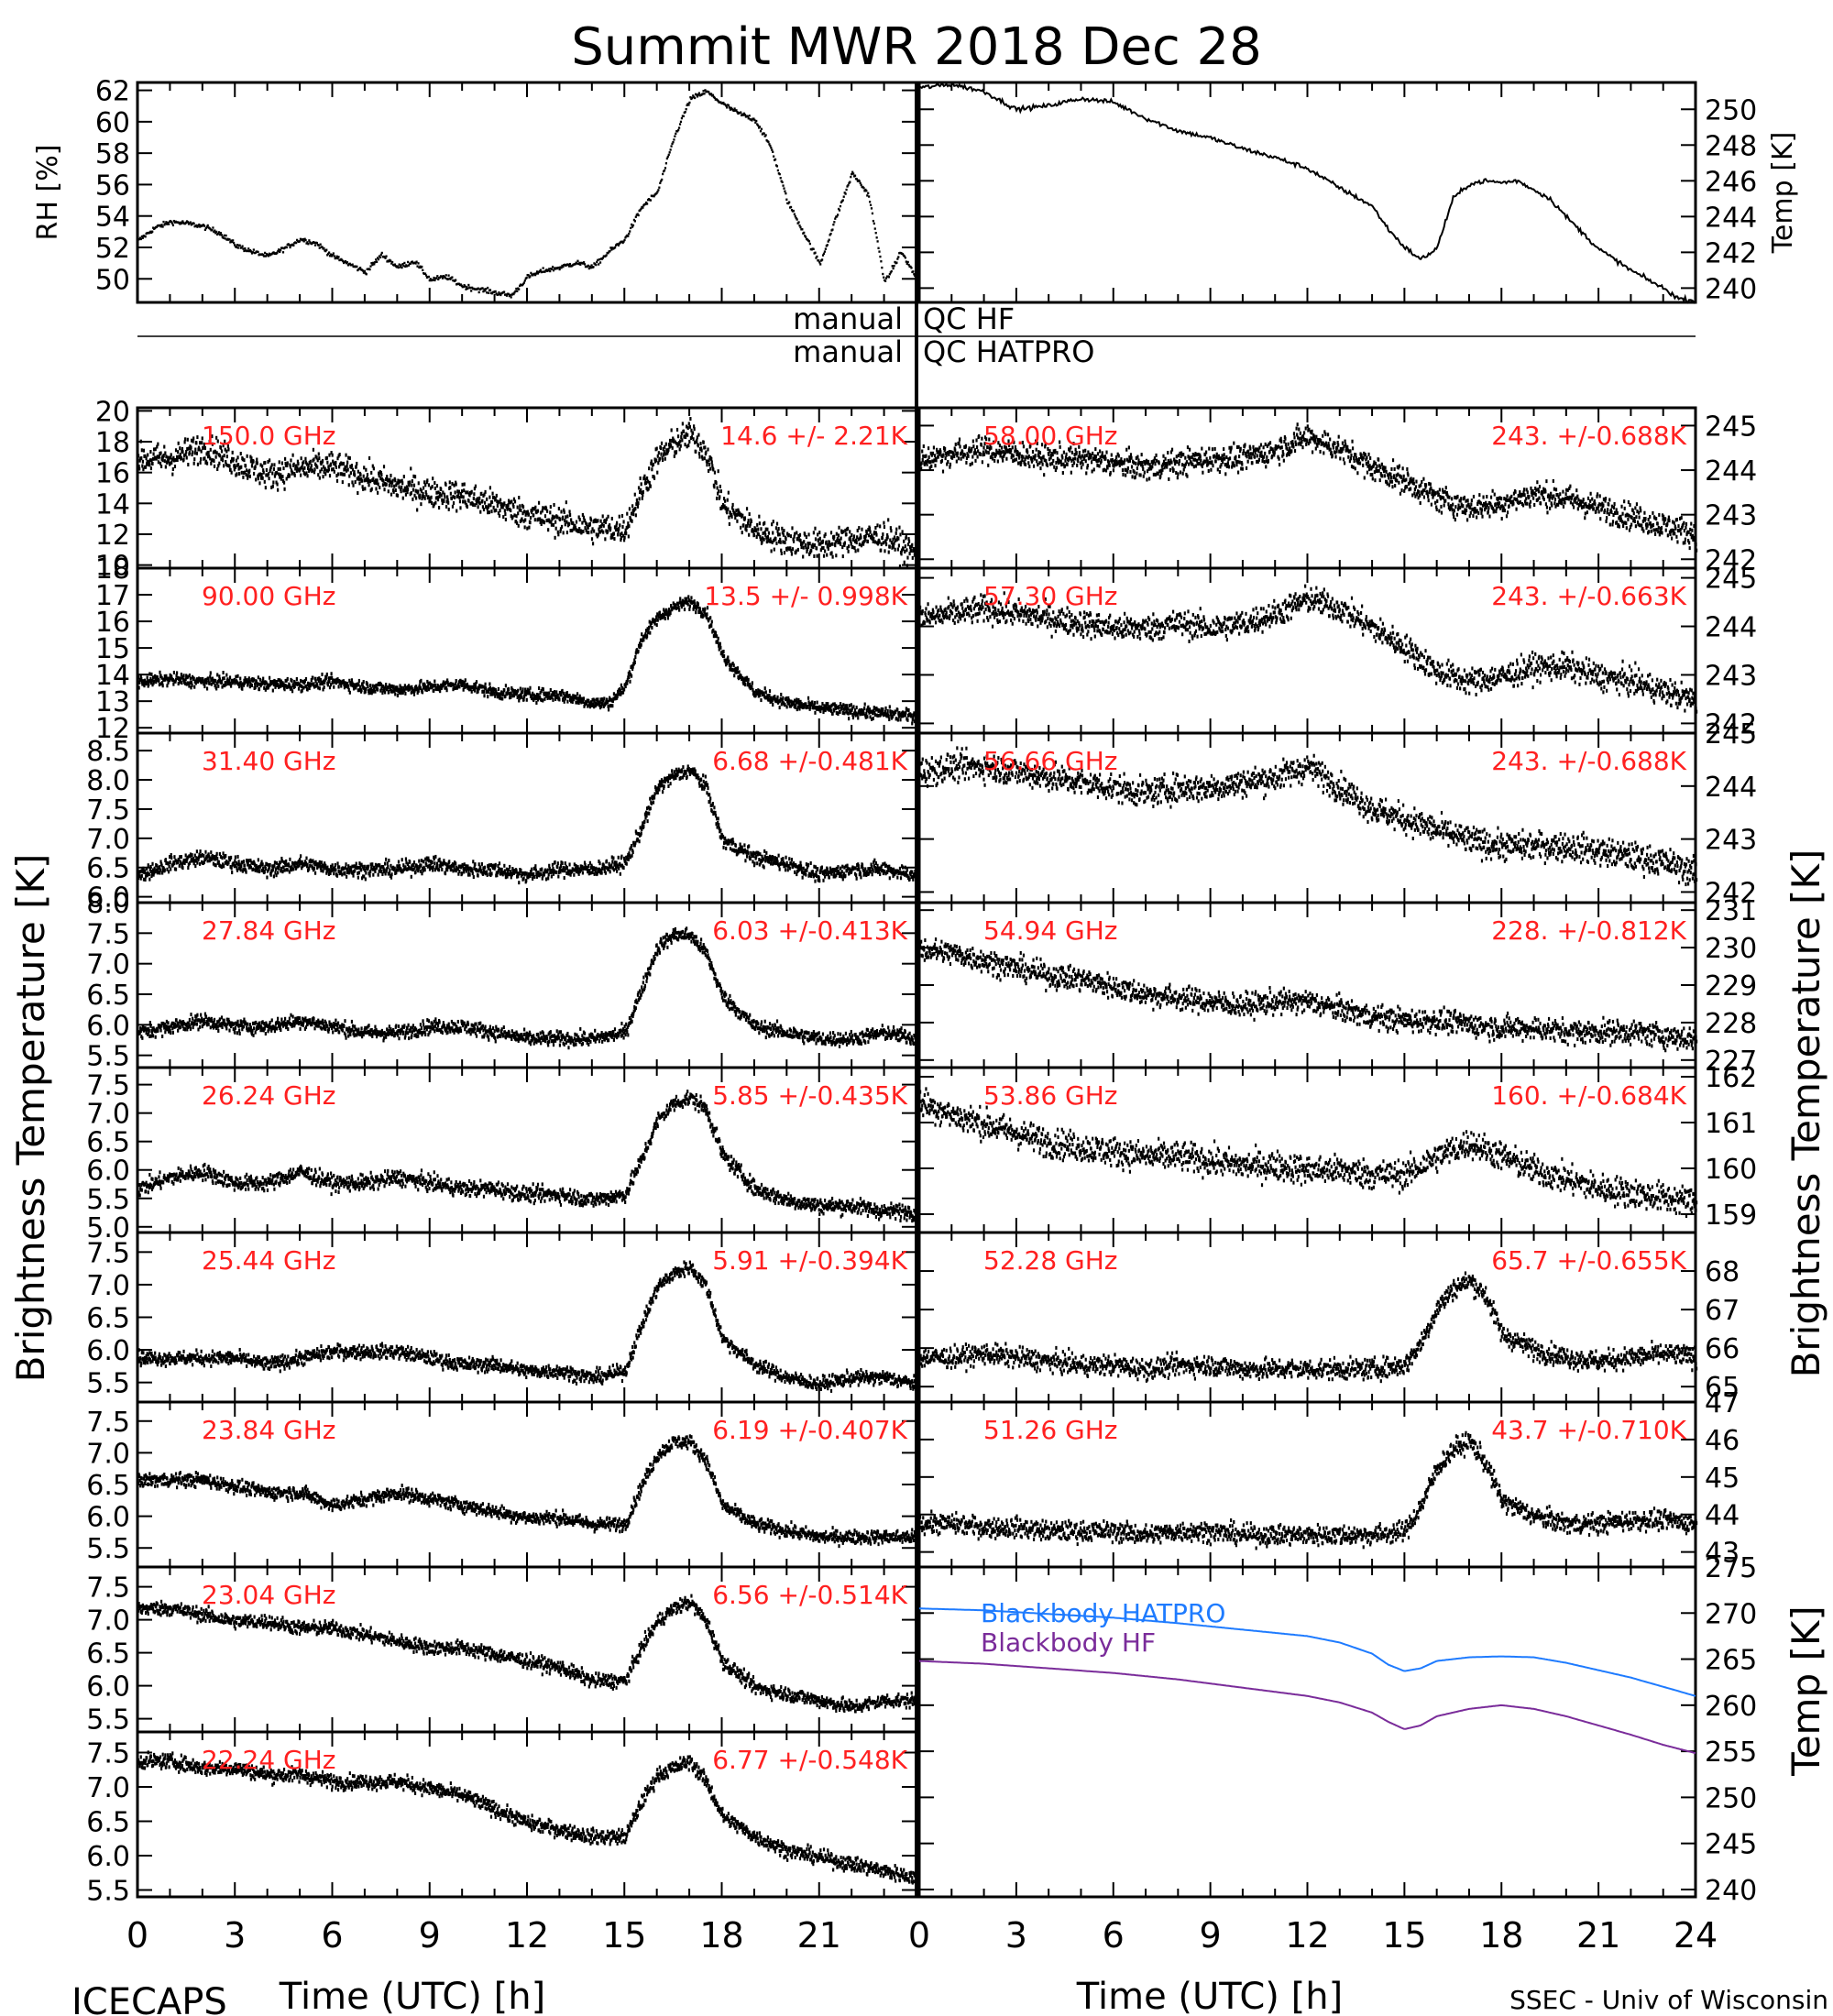 This screenshot has height=2016, width=1833. What do you see at coordinates (108, 840) in the screenshot?
I see `panel-c31-ytick-label: 7.0` at bounding box center [108, 840].